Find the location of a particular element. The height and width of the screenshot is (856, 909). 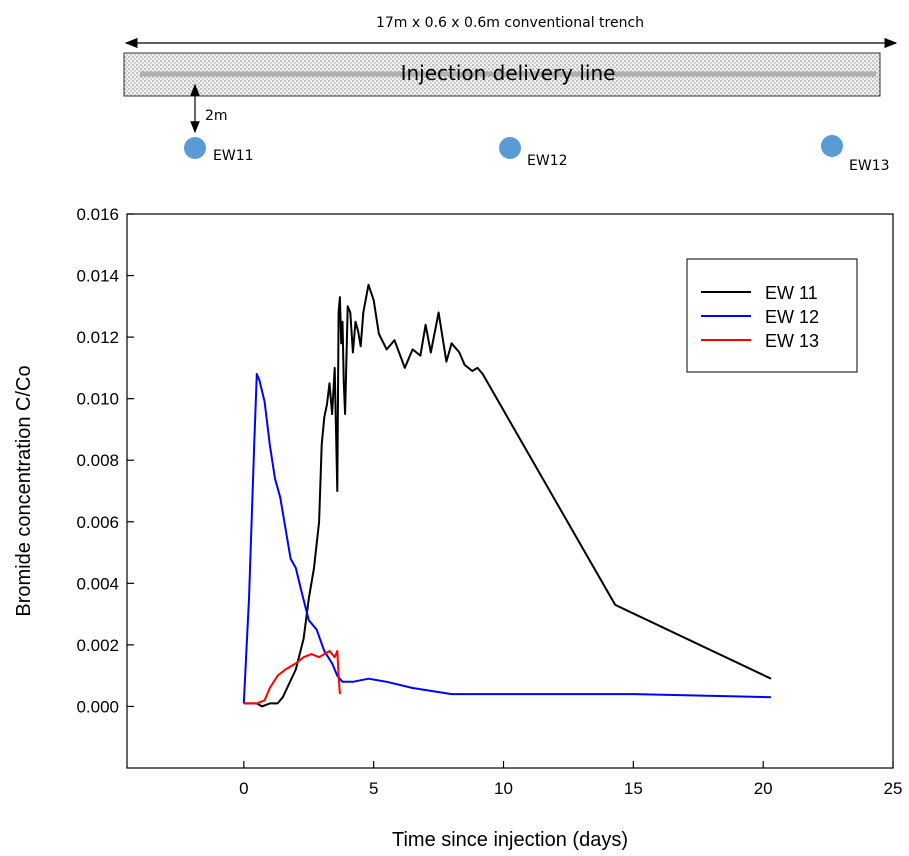

y-tick-label: 0.004 is located at coordinates (97, 583).